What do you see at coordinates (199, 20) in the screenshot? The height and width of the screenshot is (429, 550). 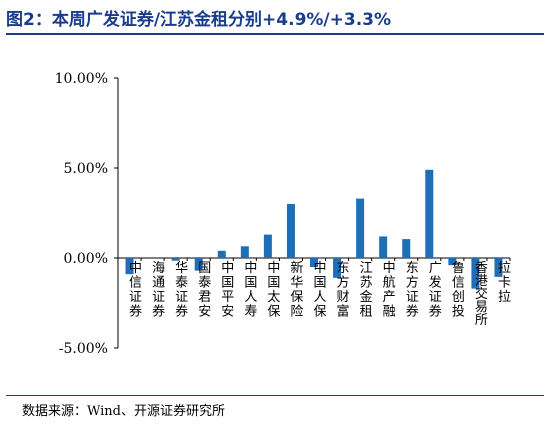 I see `chart-title: 图2：本周广发证券/江苏金租分别+4.9%/+3.3%` at bounding box center [199, 20].